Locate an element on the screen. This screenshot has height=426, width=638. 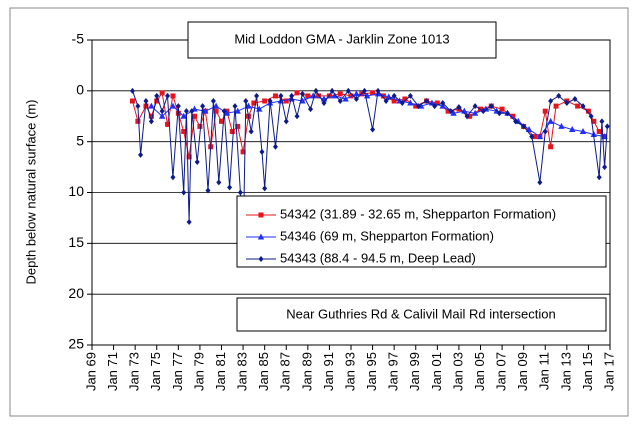
x-tick-label: Jan 73 is located at coordinates (134, 371).